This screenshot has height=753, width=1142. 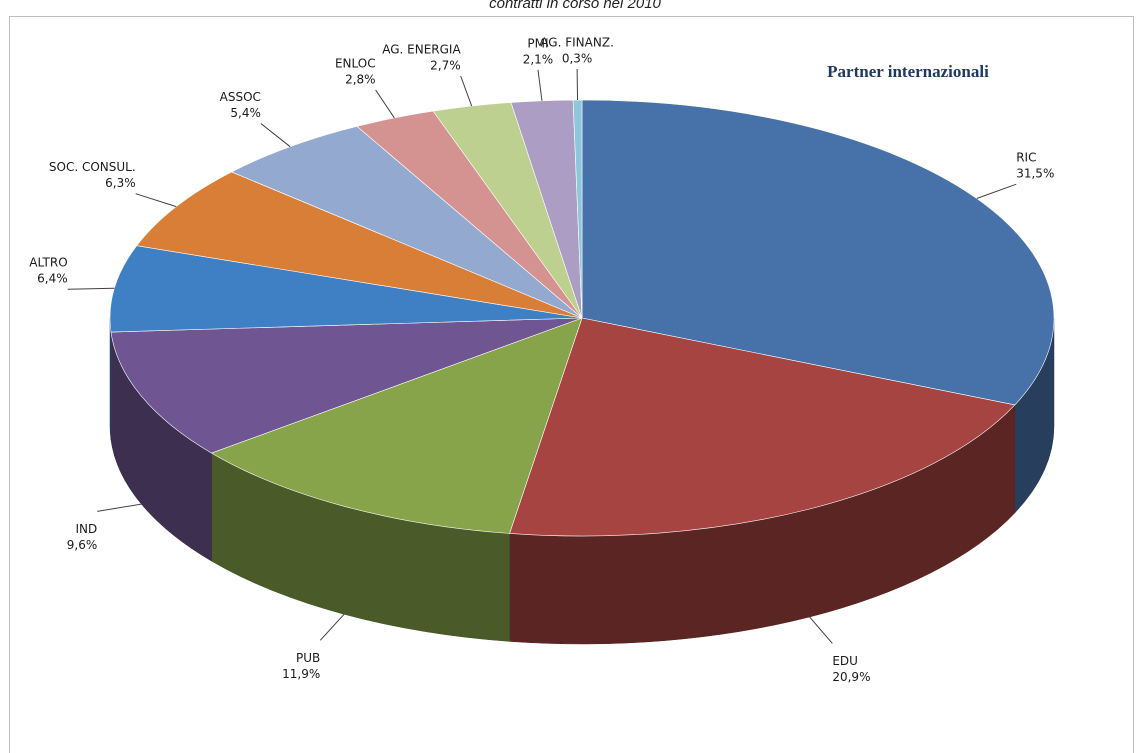 I want to click on value-label: 2,8%, so click(x=360, y=79).